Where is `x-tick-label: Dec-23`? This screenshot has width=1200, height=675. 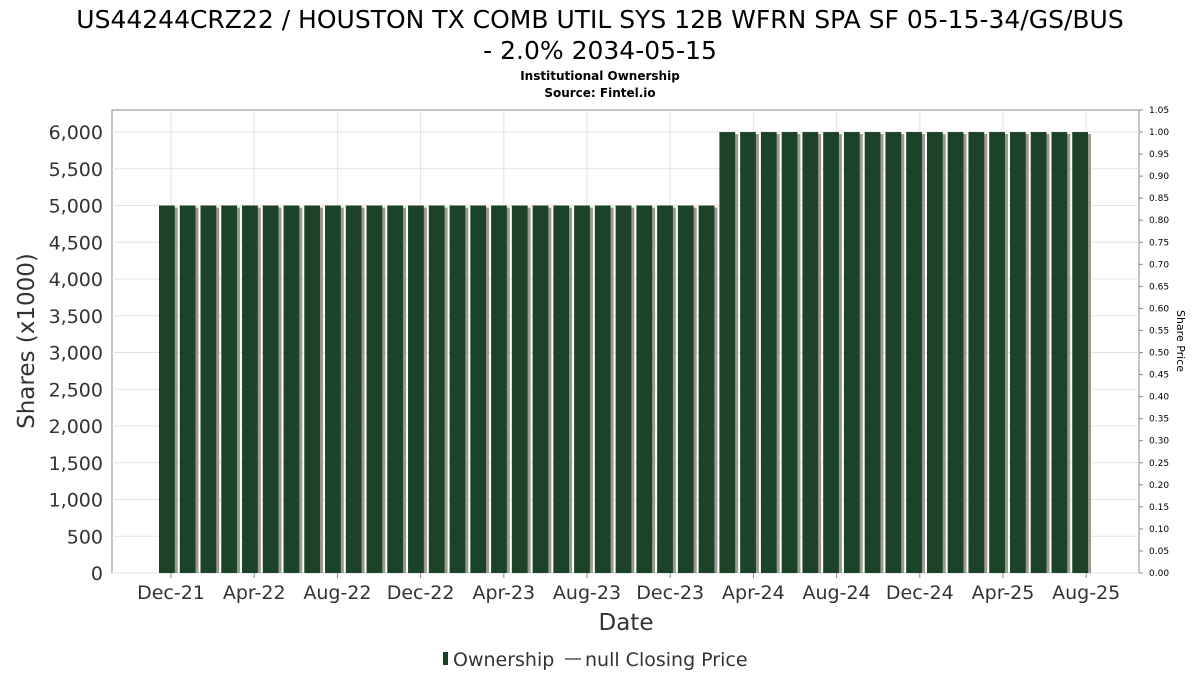 x-tick-label: Dec-23 is located at coordinates (670, 593).